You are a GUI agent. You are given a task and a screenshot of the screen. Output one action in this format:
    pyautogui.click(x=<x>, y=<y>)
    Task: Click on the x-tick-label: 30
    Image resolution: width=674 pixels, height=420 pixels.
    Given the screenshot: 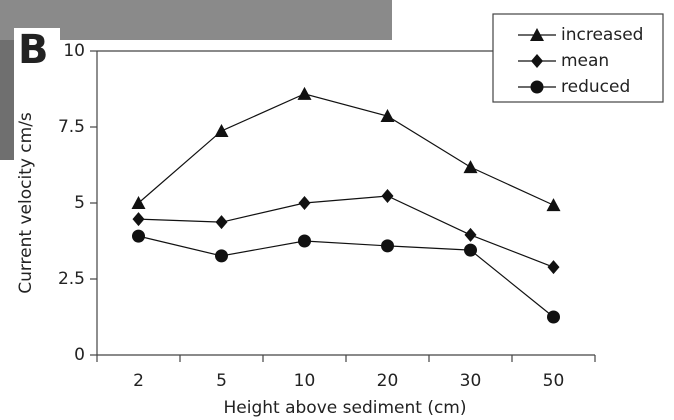 What is the action you would take?
    pyautogui.click(x=471, y=381)
    